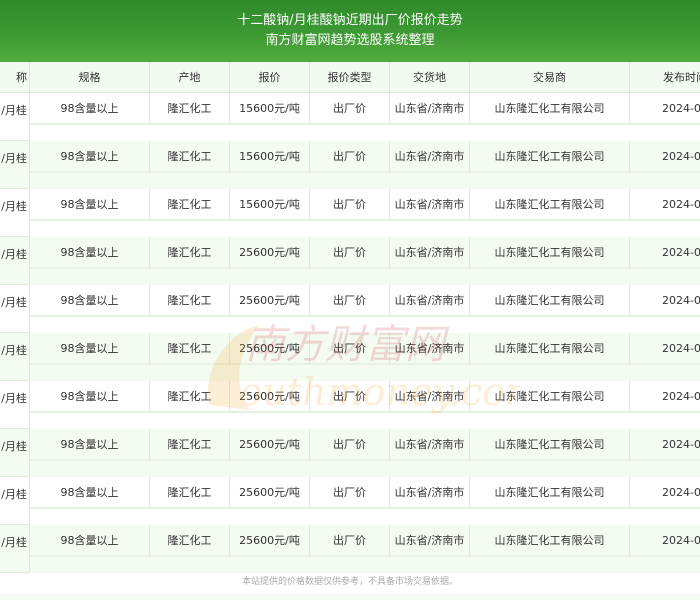 The image size is (700, 600). I want to click on column-header-origin: 产地, so click(190, 77).